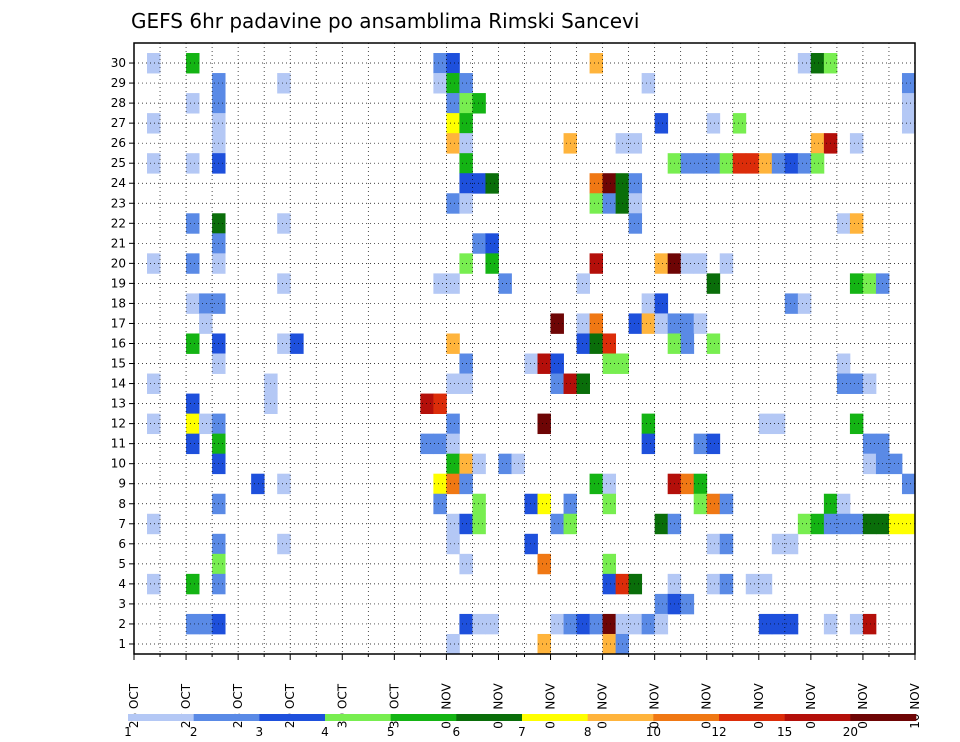 This screenshot has width=960, height=742. I want to click on legend-label: 1, so click(128, 732).